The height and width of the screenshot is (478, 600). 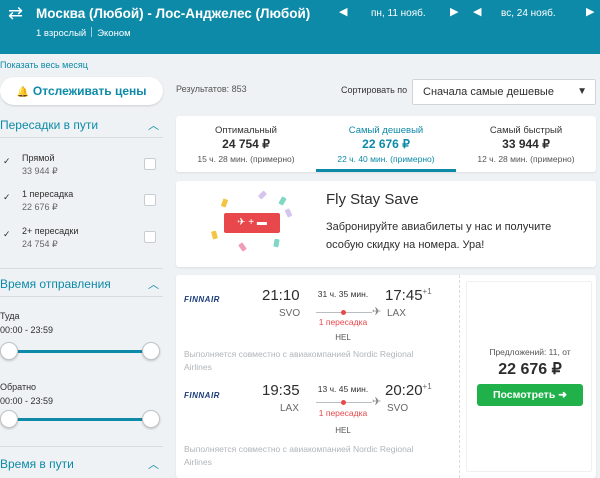 I want to click on track-prices-button: 🔔 Отслеживать цены, so click(x=81, y=91).